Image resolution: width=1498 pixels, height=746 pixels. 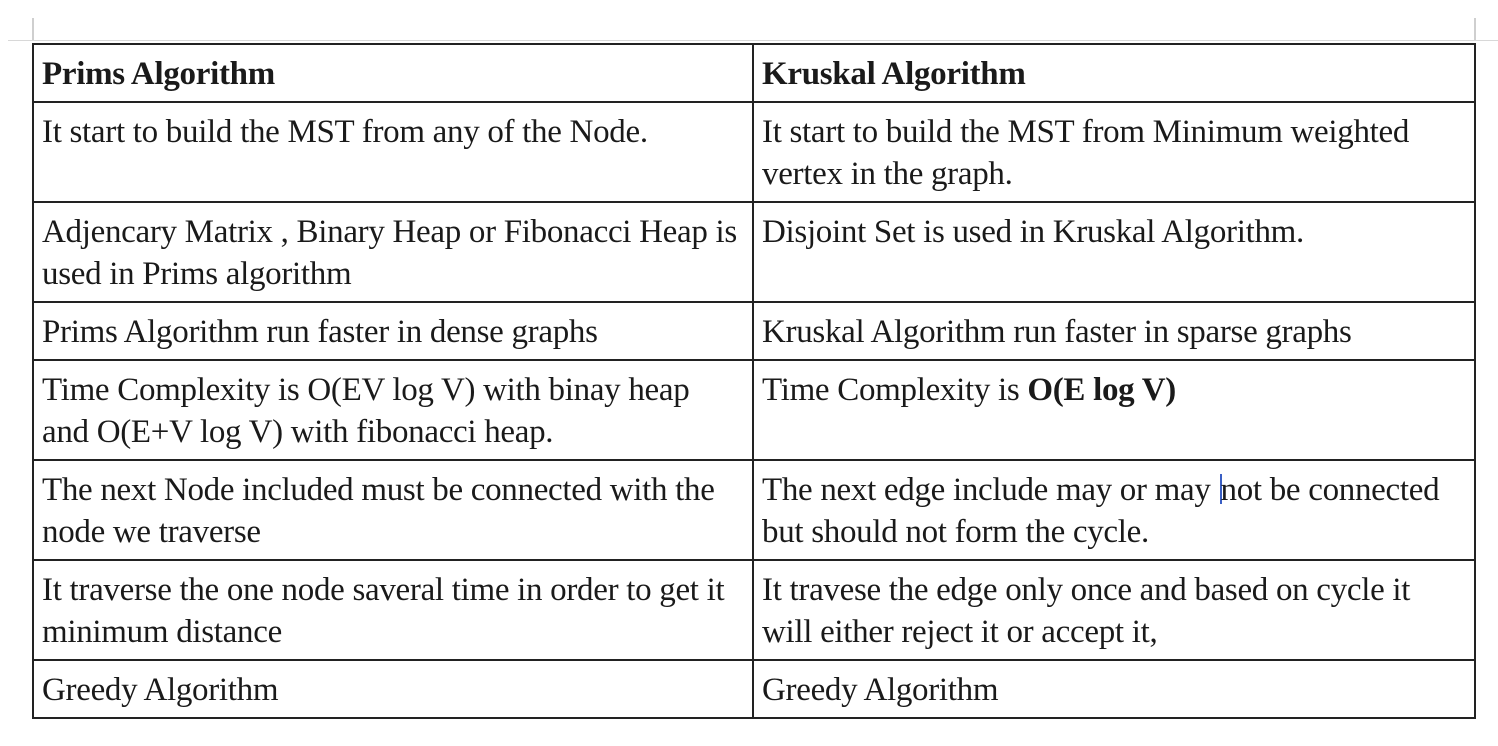 What do you see at coordinates (1114, 73) in the screenshot?
I see `header-kruskal: Kruskal Algorithm` at bounding box center [1114, 73].